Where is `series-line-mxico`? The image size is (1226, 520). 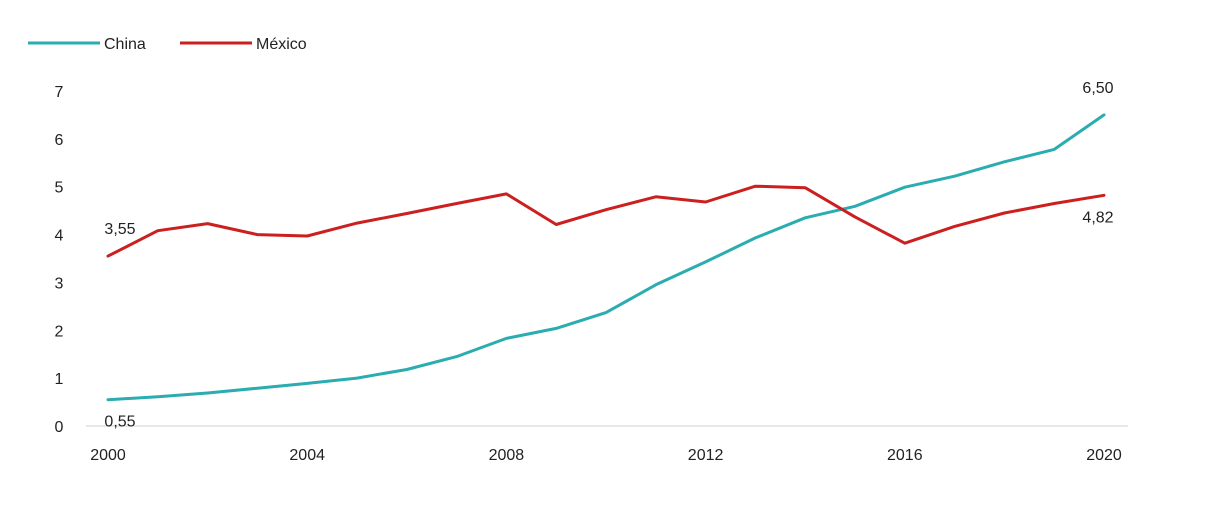
series-line-mxico is located at coordinates (606, 221).